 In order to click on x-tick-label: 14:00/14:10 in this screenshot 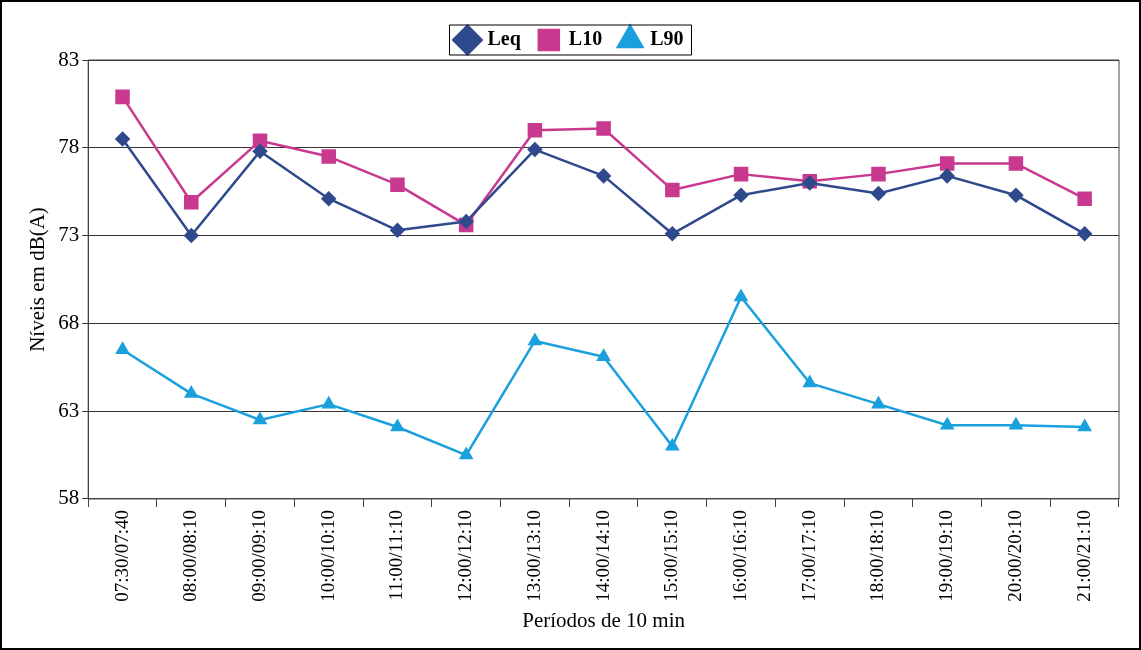, I will do `click(602, 555)`.